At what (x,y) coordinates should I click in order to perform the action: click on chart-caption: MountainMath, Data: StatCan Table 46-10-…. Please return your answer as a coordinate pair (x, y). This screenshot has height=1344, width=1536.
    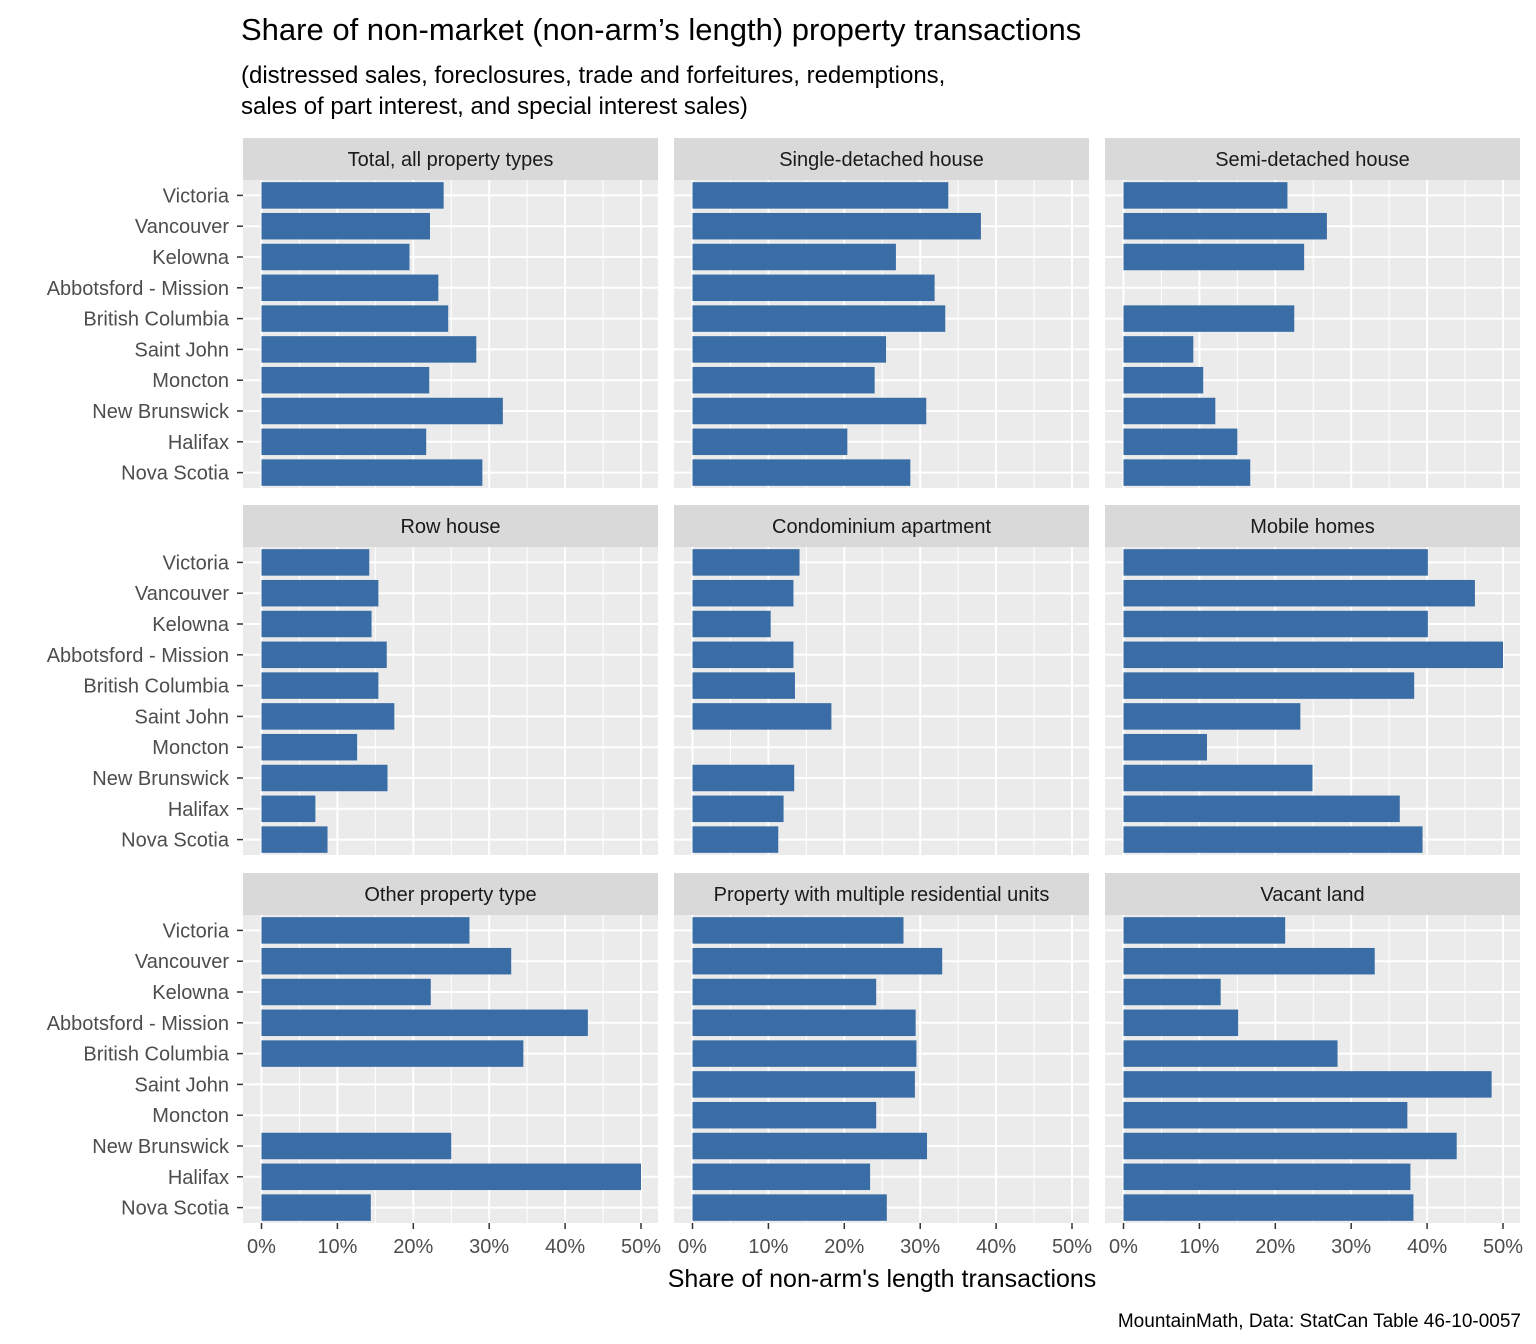
    Looking at the image, I should click on (1319, 1321).